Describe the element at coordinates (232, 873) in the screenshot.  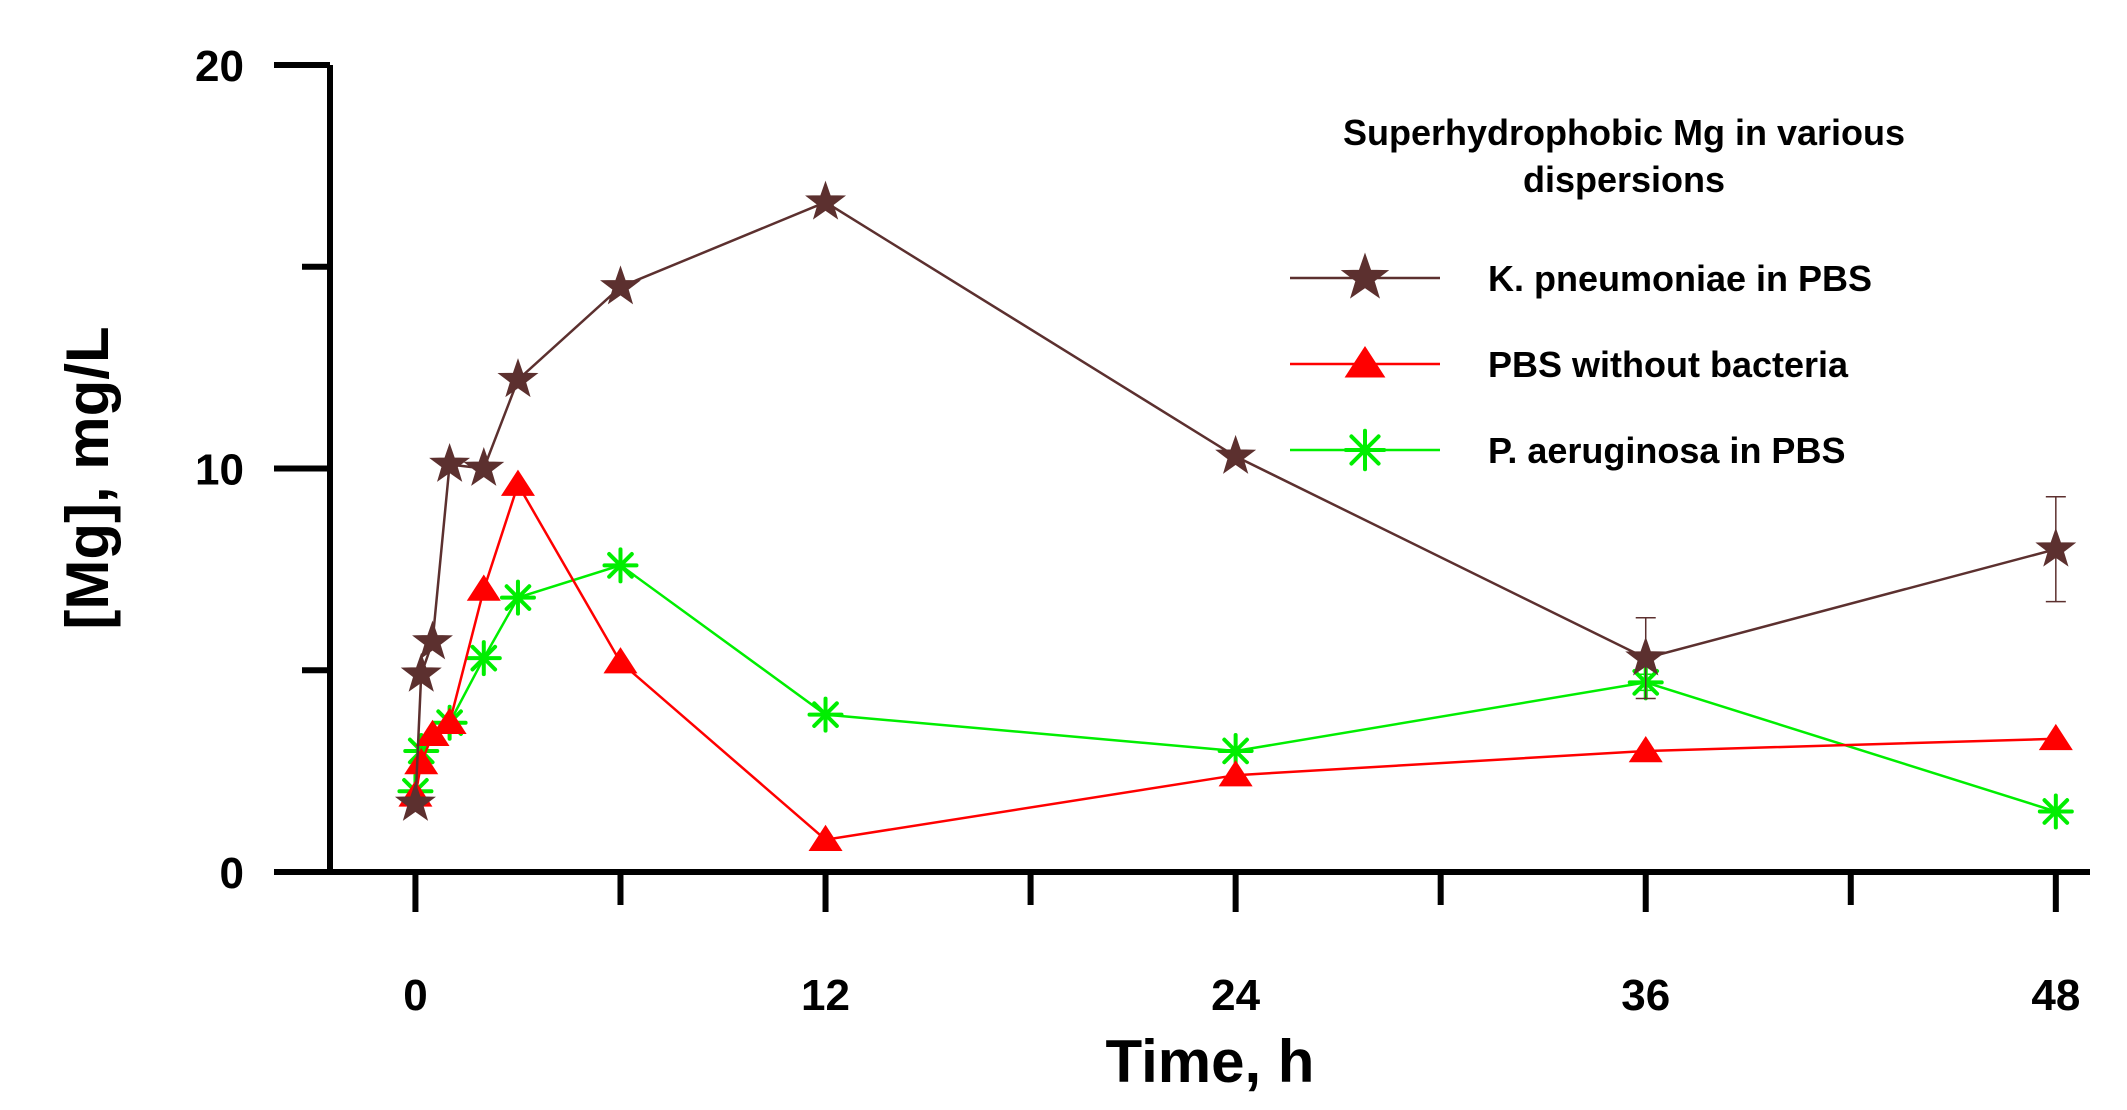
I see `y-tick-label: 0` at that location.